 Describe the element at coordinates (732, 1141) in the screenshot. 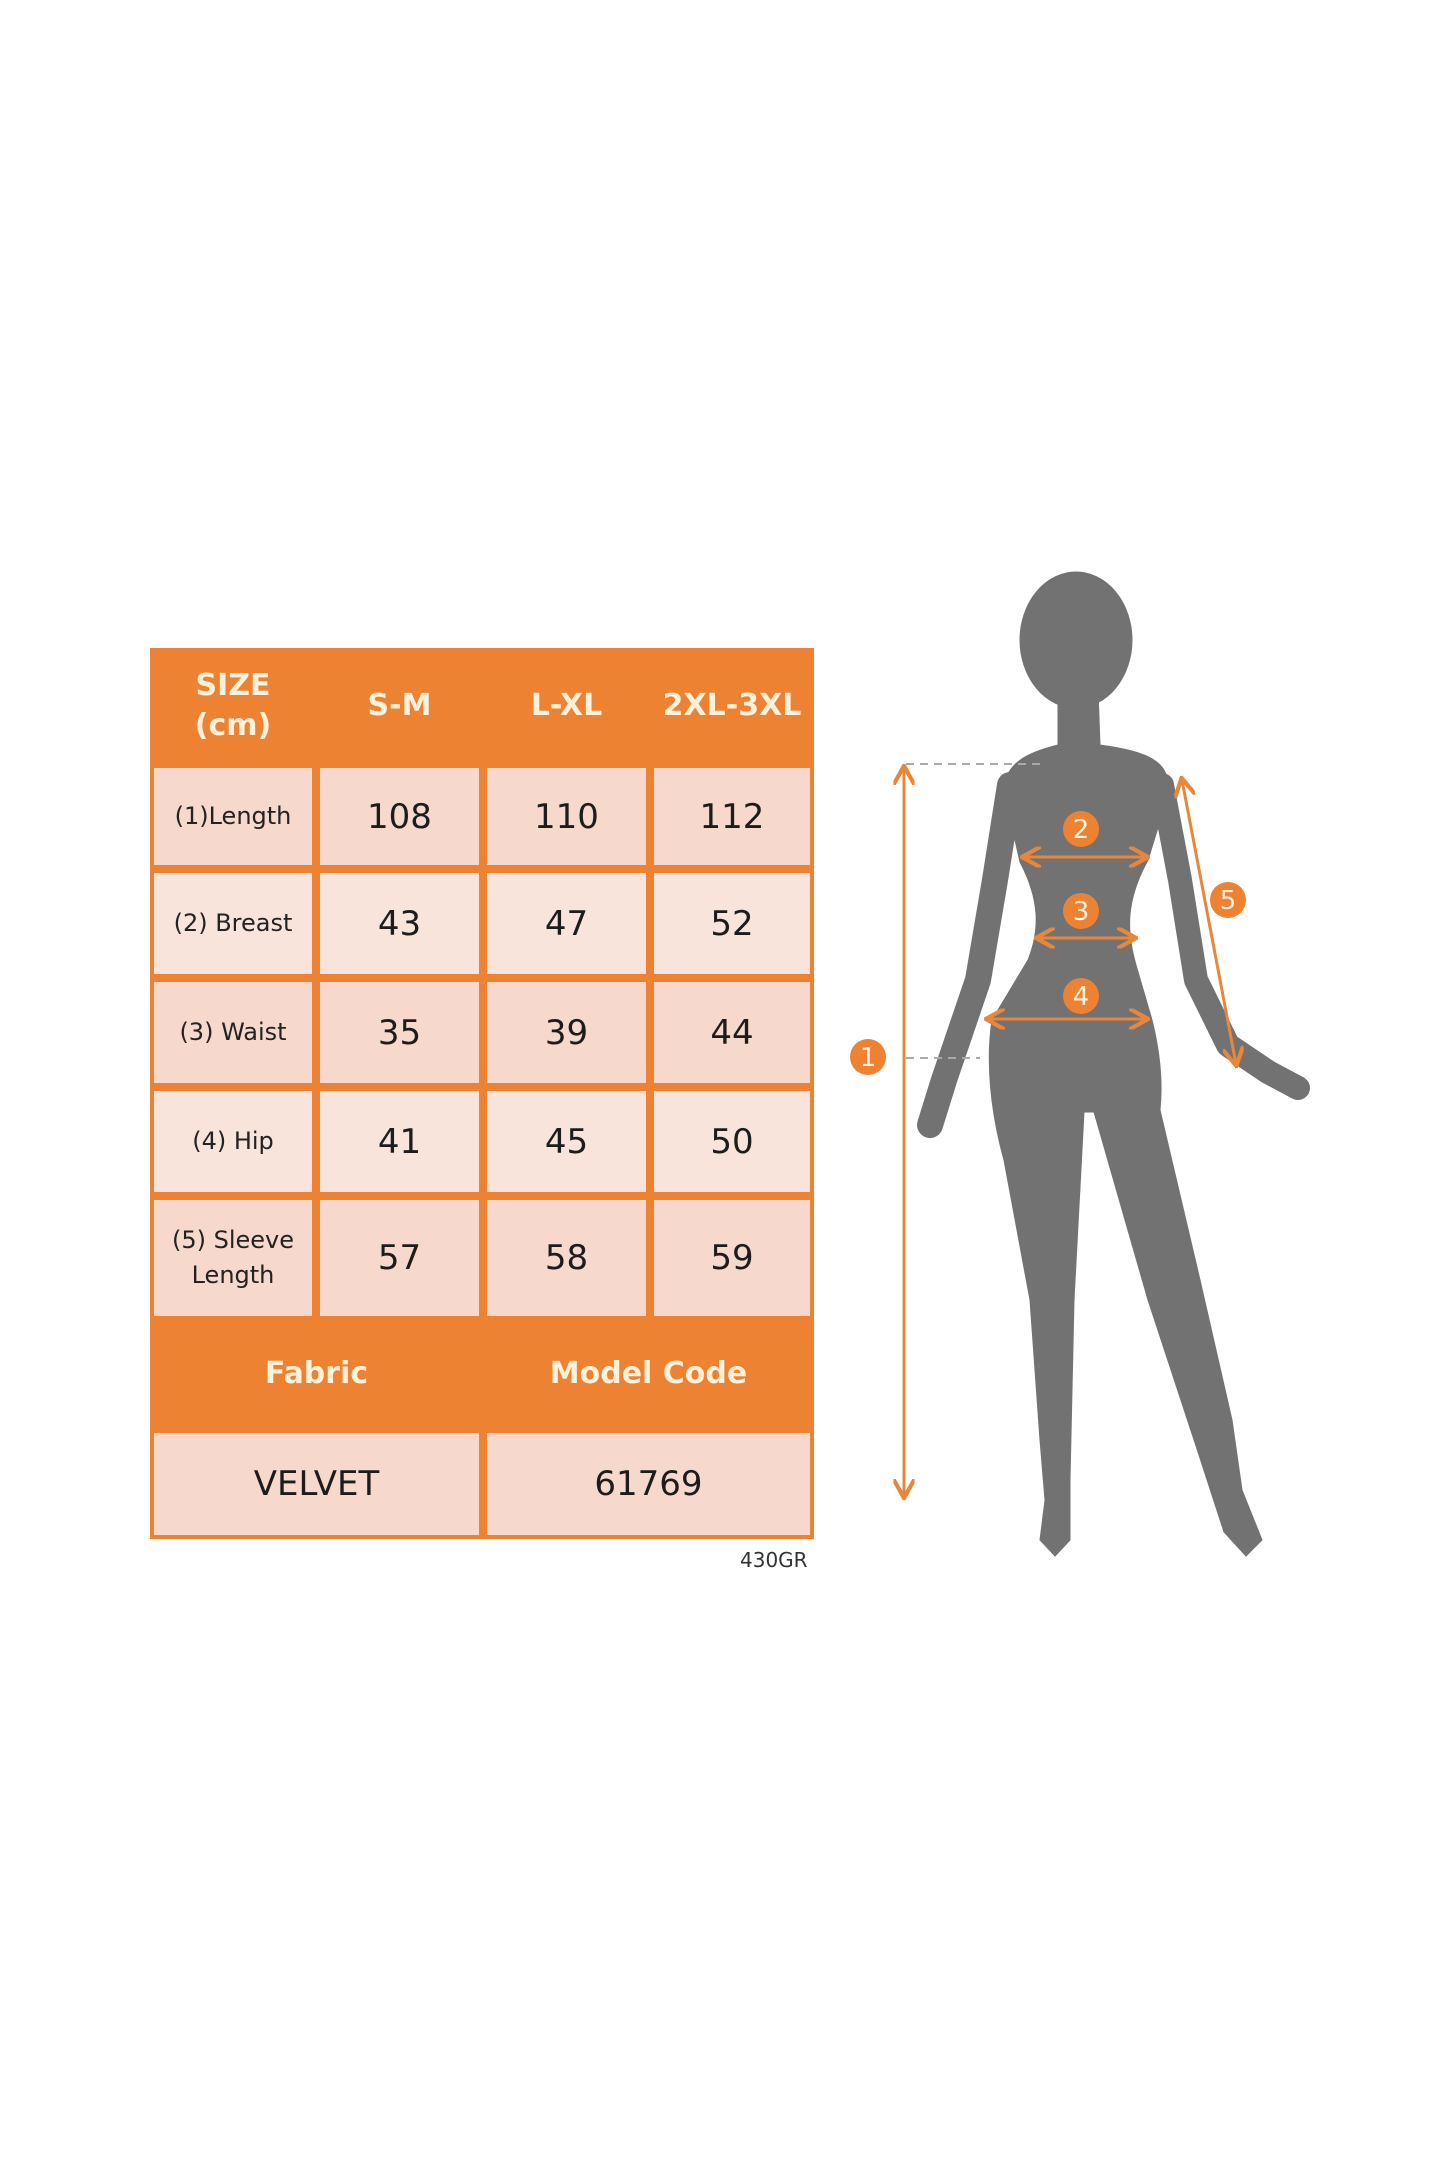

I see `measurement-value: 50` at that location.